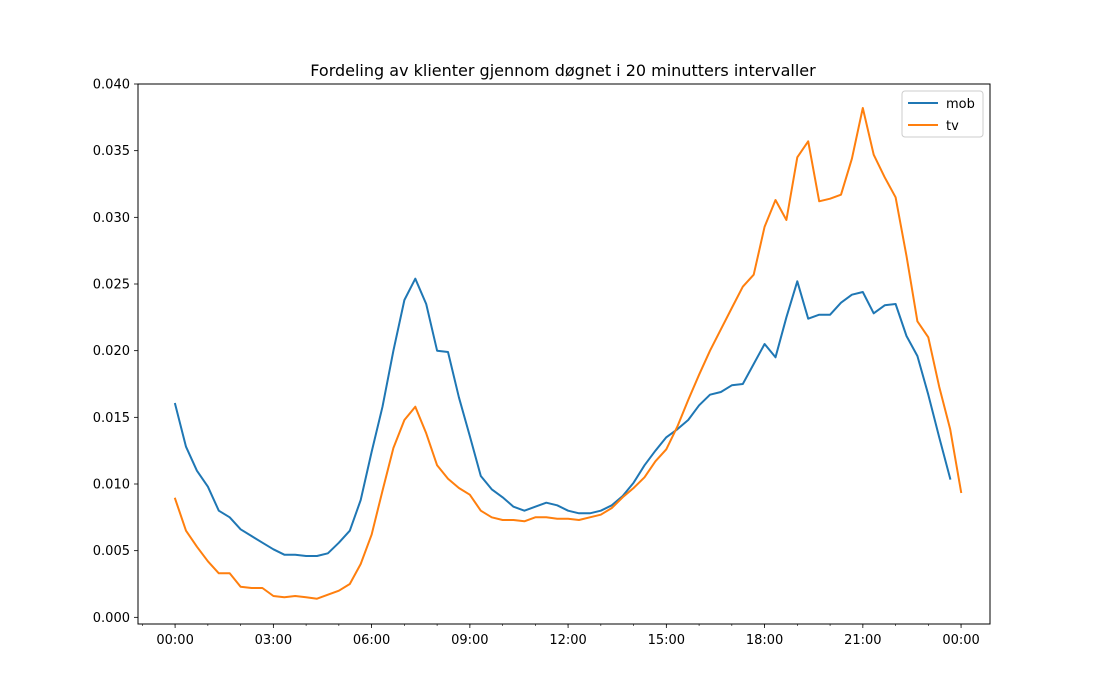 Image resolution: width=1100 pixels, height=700 pixels. What do you see at coordinates (111, 618) in the screenshot?
I see `y-tick-label: 0.000` at bounding box center [111, 618].